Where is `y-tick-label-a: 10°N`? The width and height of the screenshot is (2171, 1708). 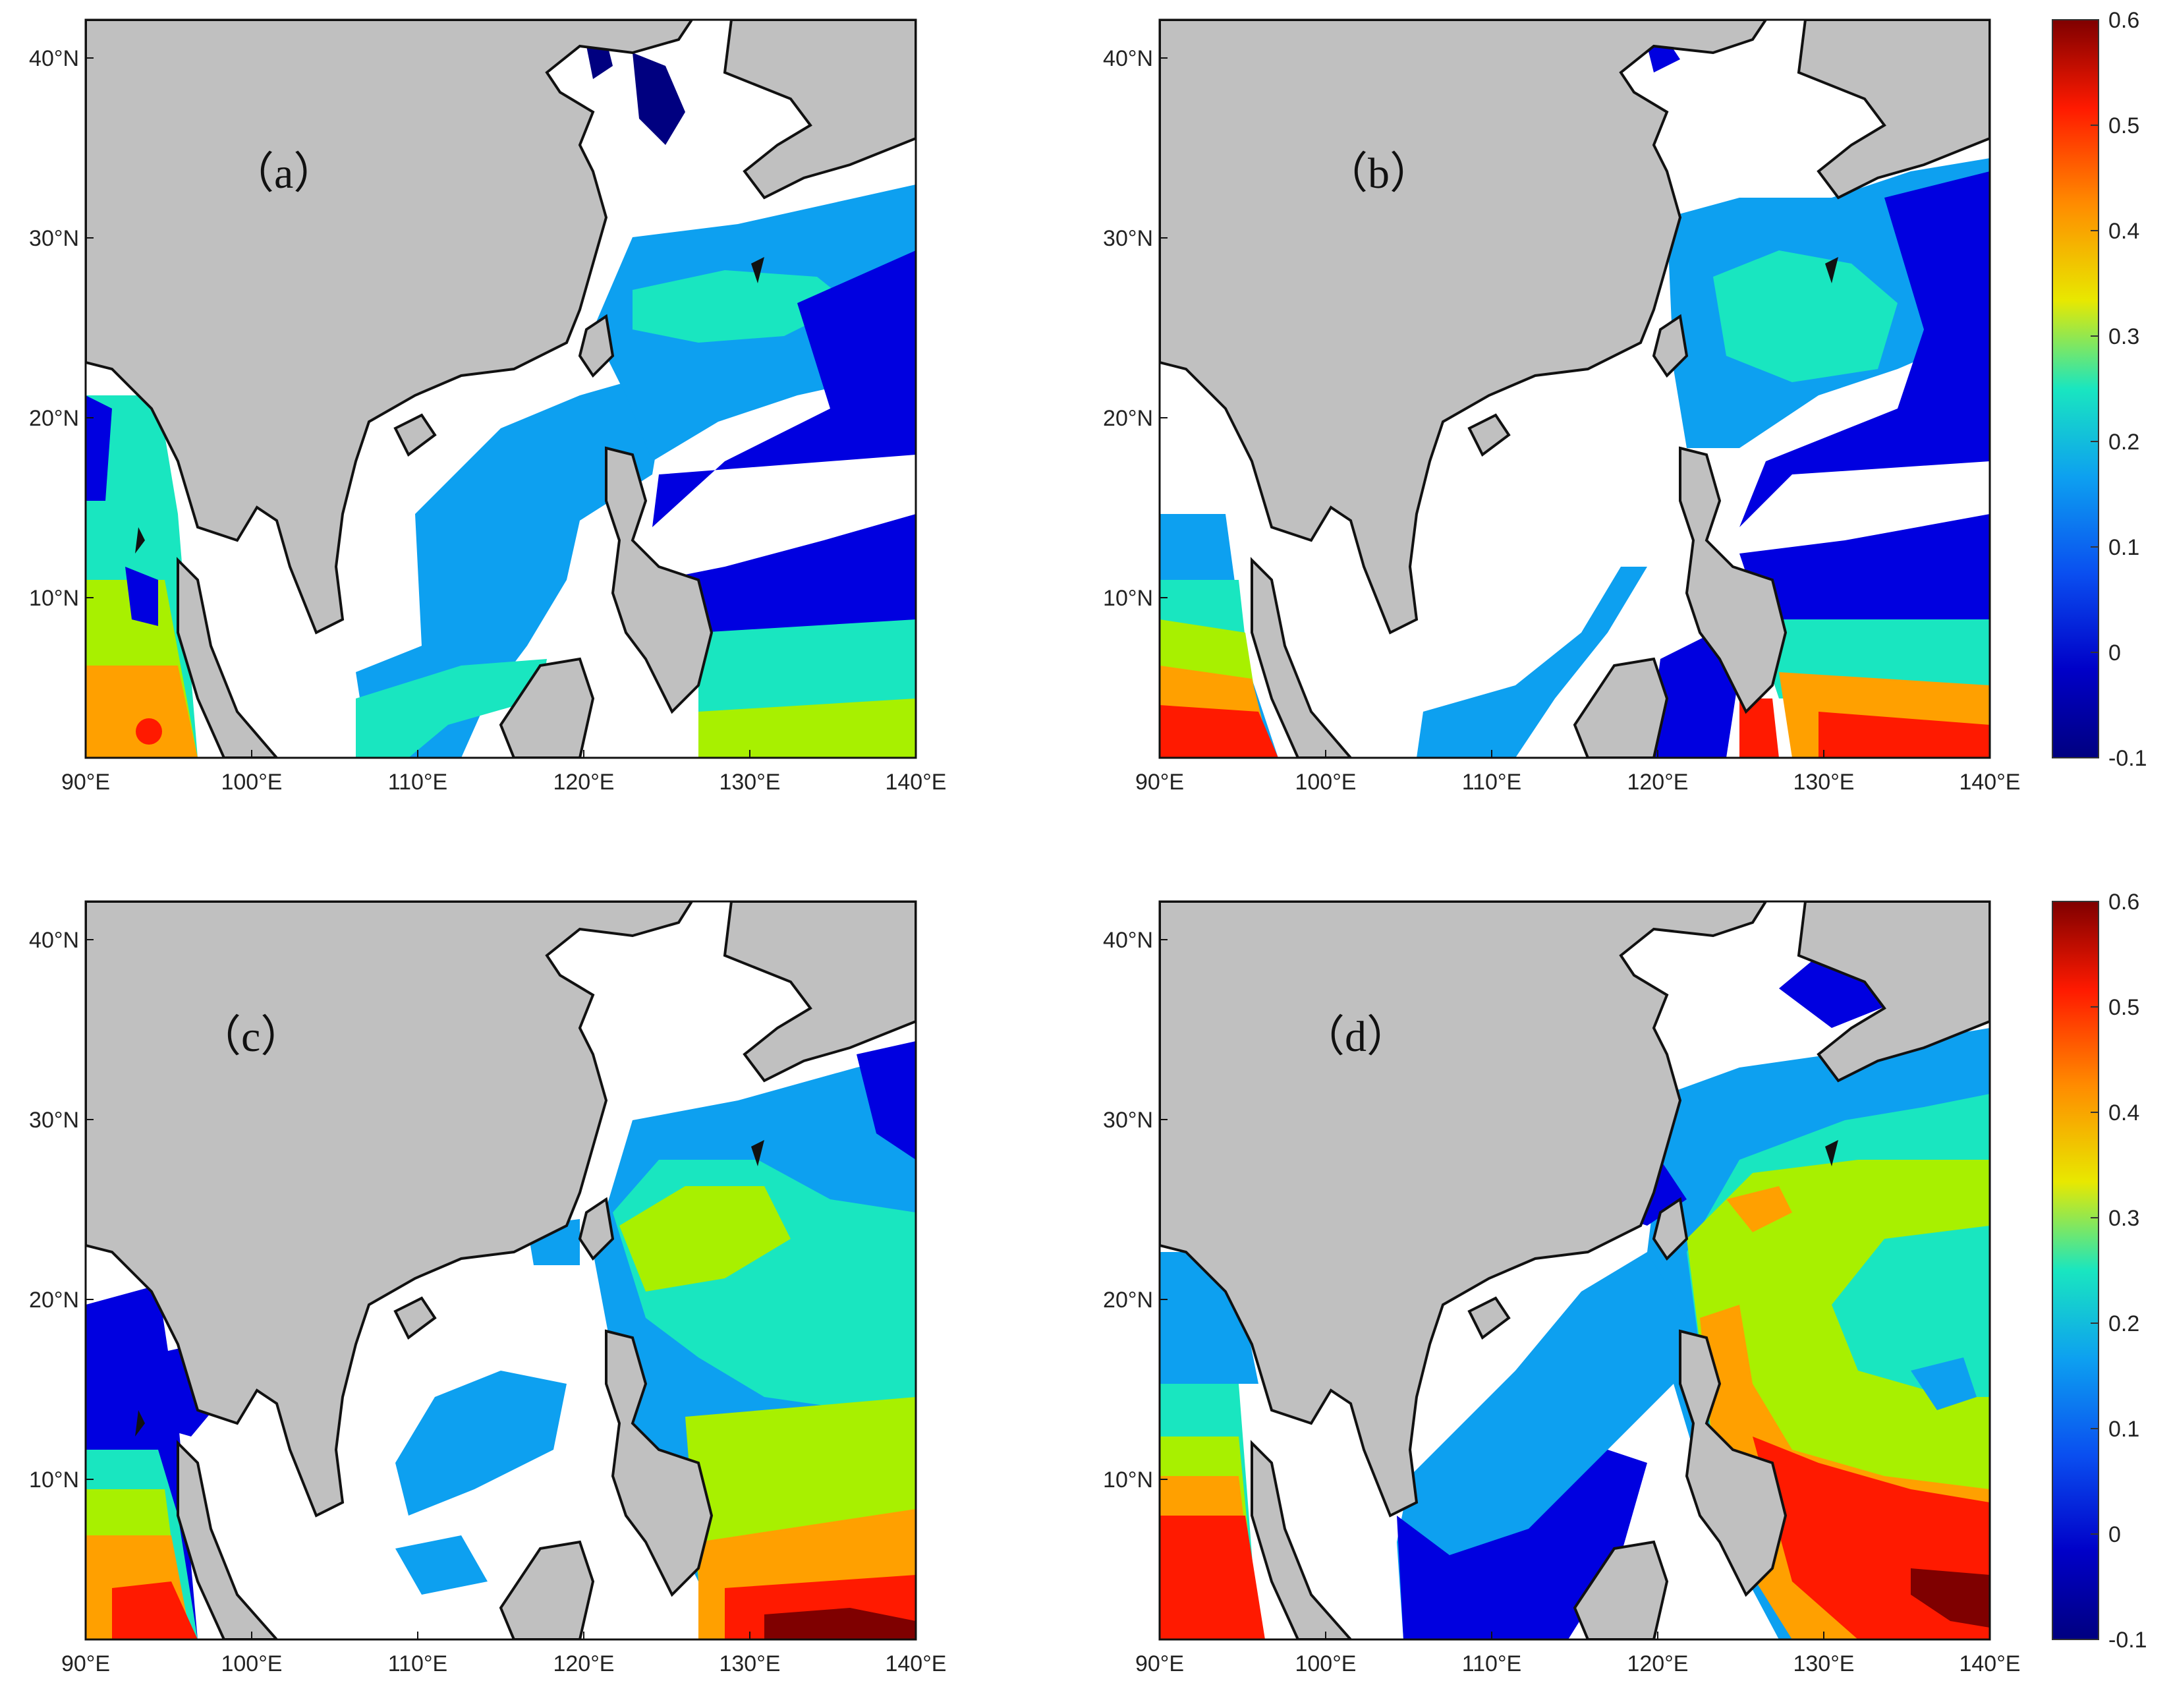 y-tick-label-a: 10°N is located at coordinates (54, 598).